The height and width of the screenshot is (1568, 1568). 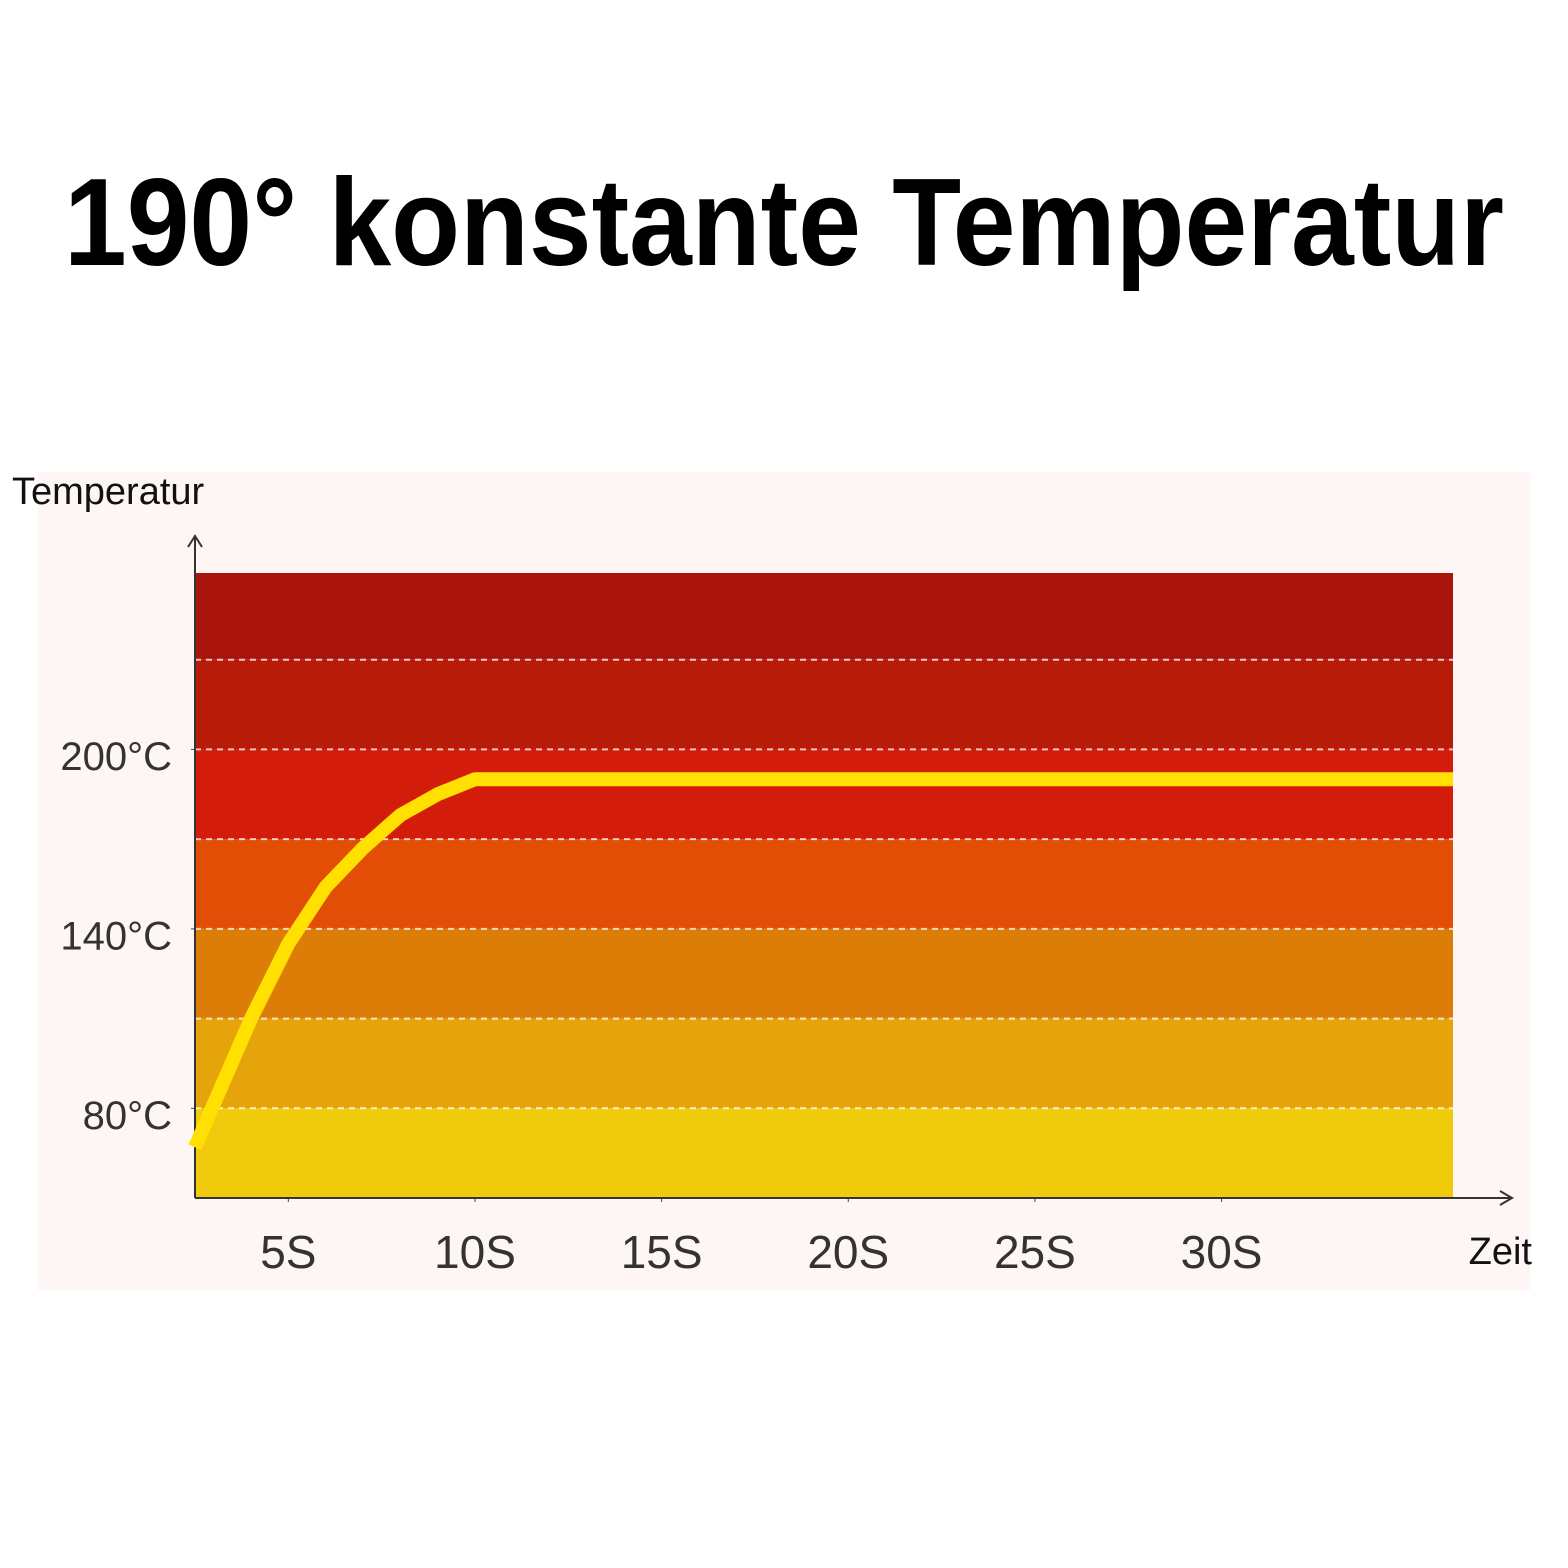 What do you see at coordinates (662, 1252) in the screenshot?
I see `x-tick-label: 15S` at bounding box center [662, 1252].